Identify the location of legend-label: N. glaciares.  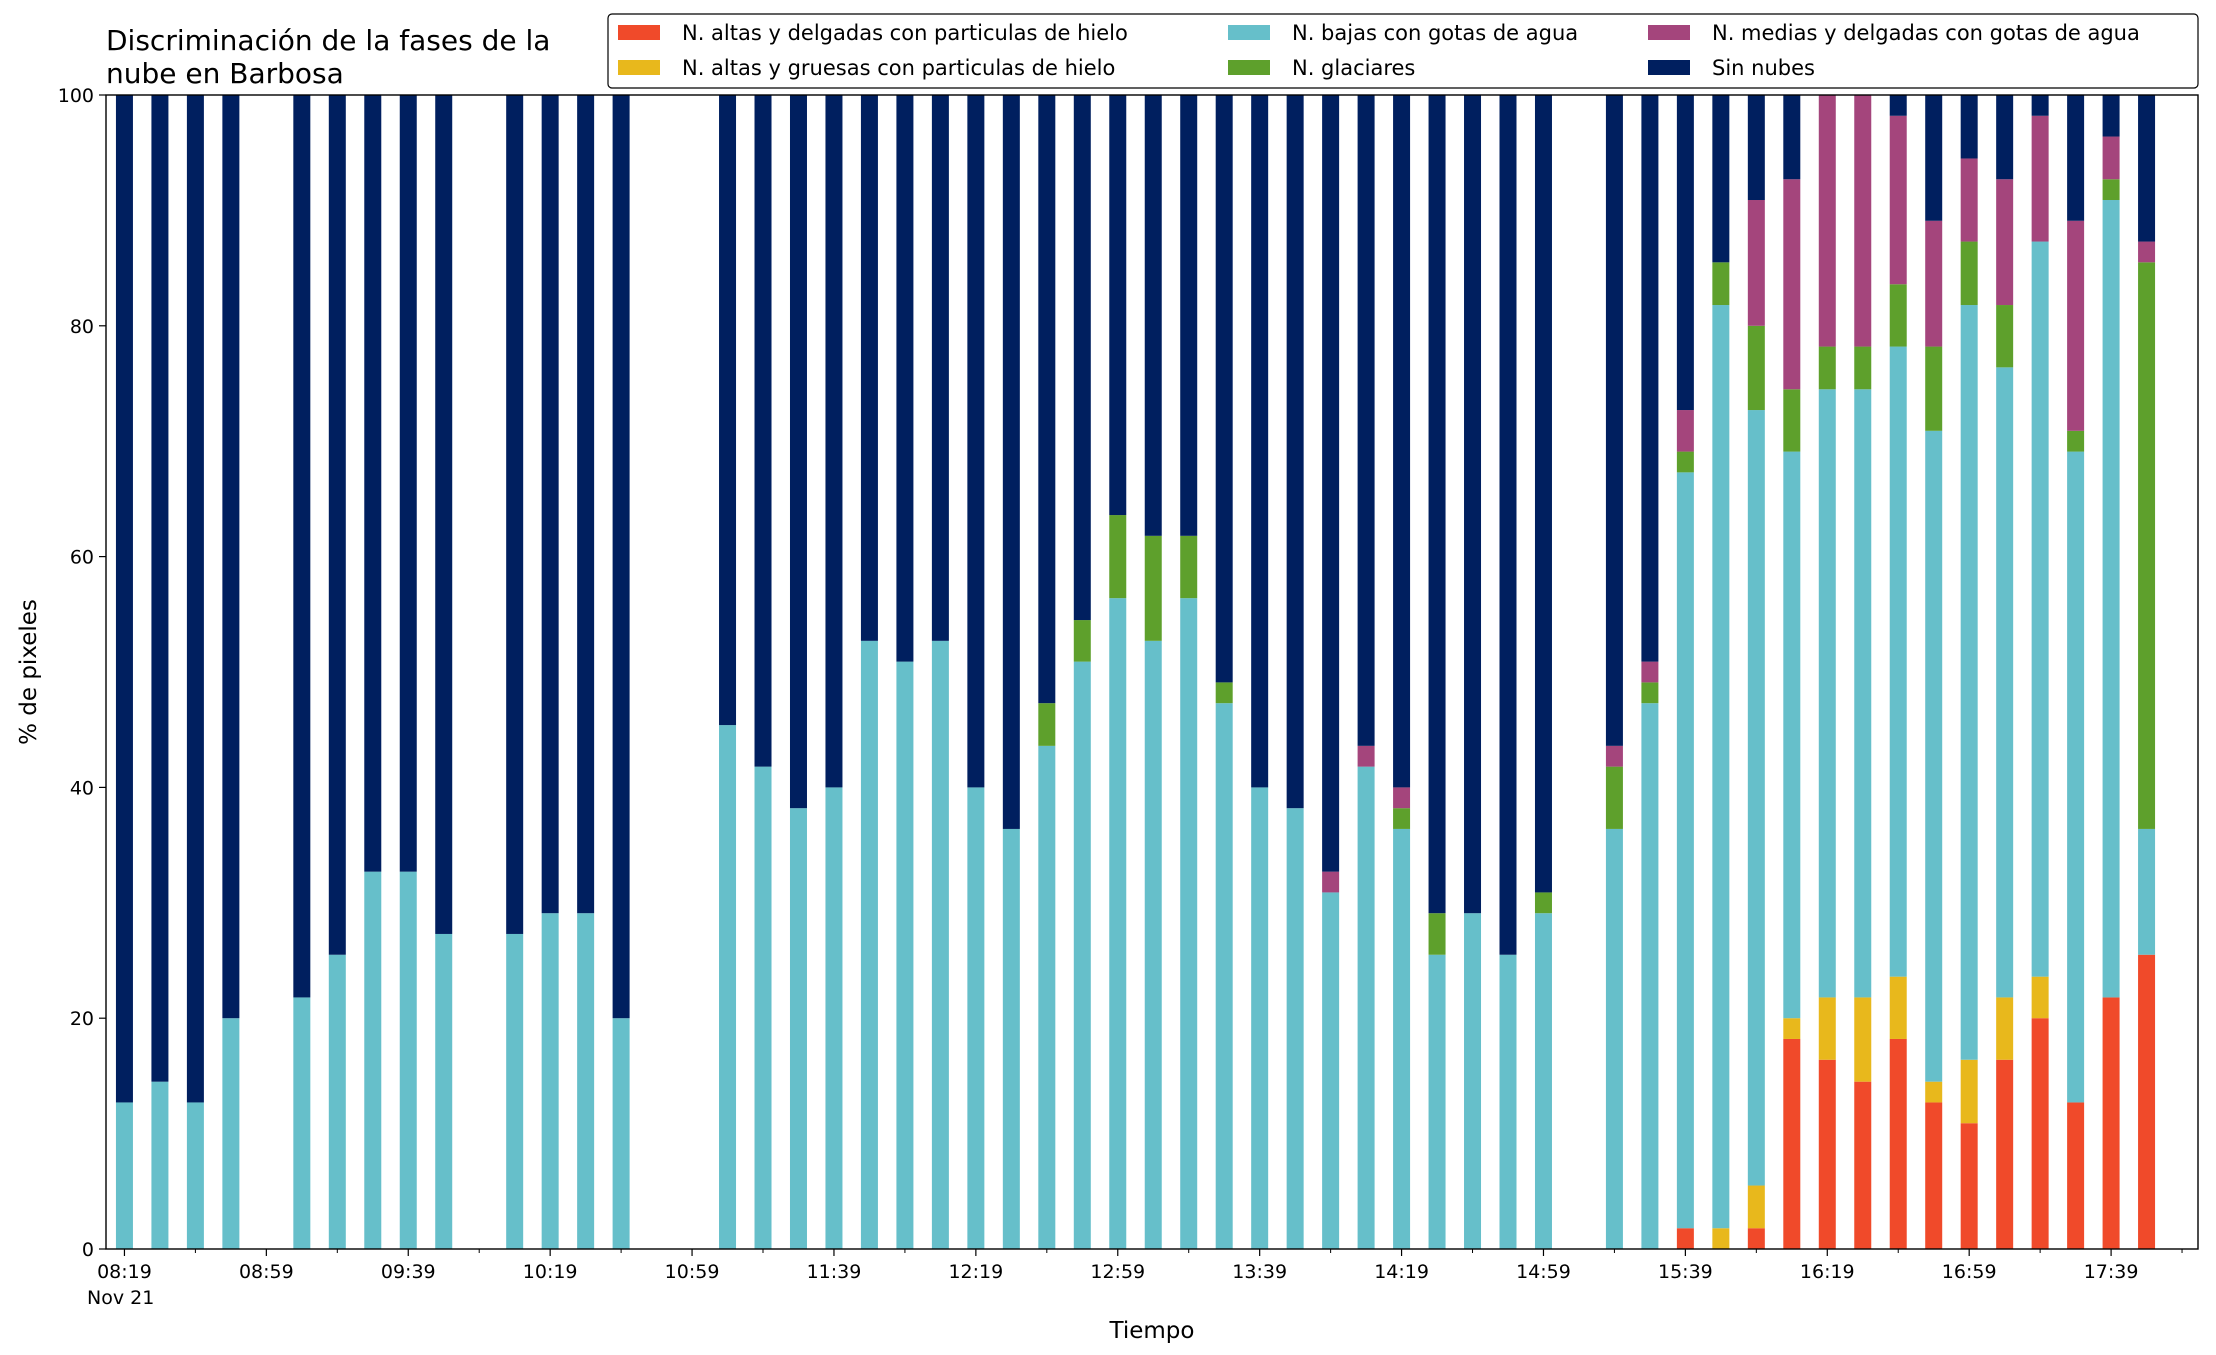
(1353, 68).